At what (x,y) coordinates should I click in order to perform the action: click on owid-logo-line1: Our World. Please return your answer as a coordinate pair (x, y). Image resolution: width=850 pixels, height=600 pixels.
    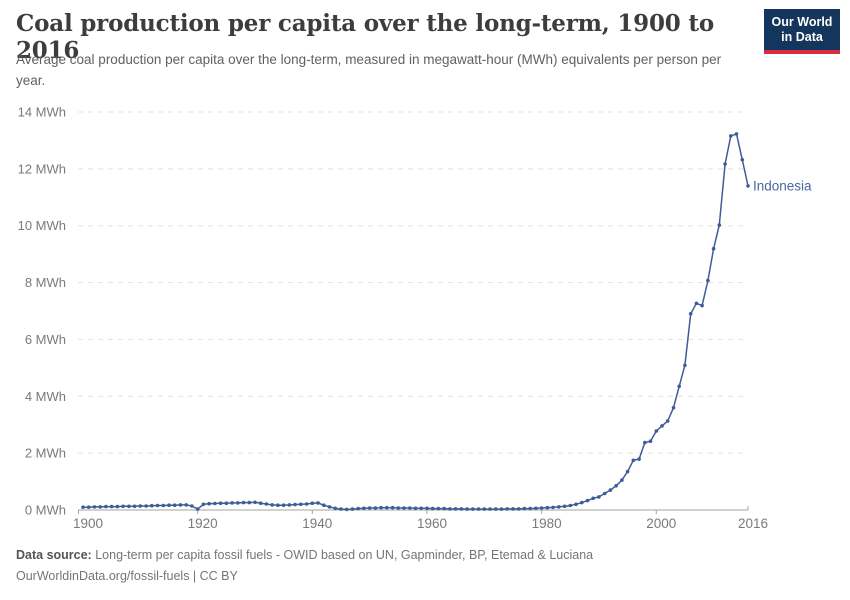
    Looking at the image, I should click on (802, 22).